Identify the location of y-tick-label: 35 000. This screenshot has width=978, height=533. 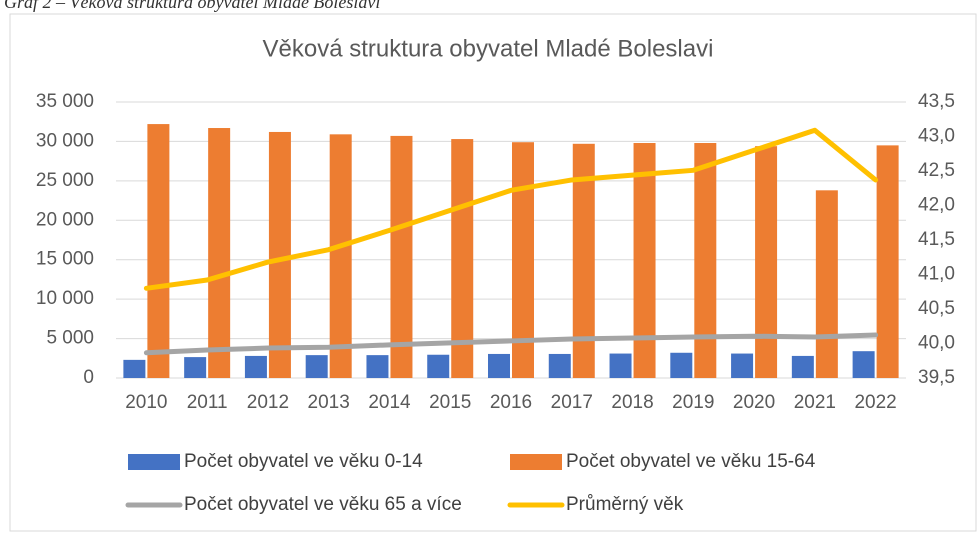
(65, 101).